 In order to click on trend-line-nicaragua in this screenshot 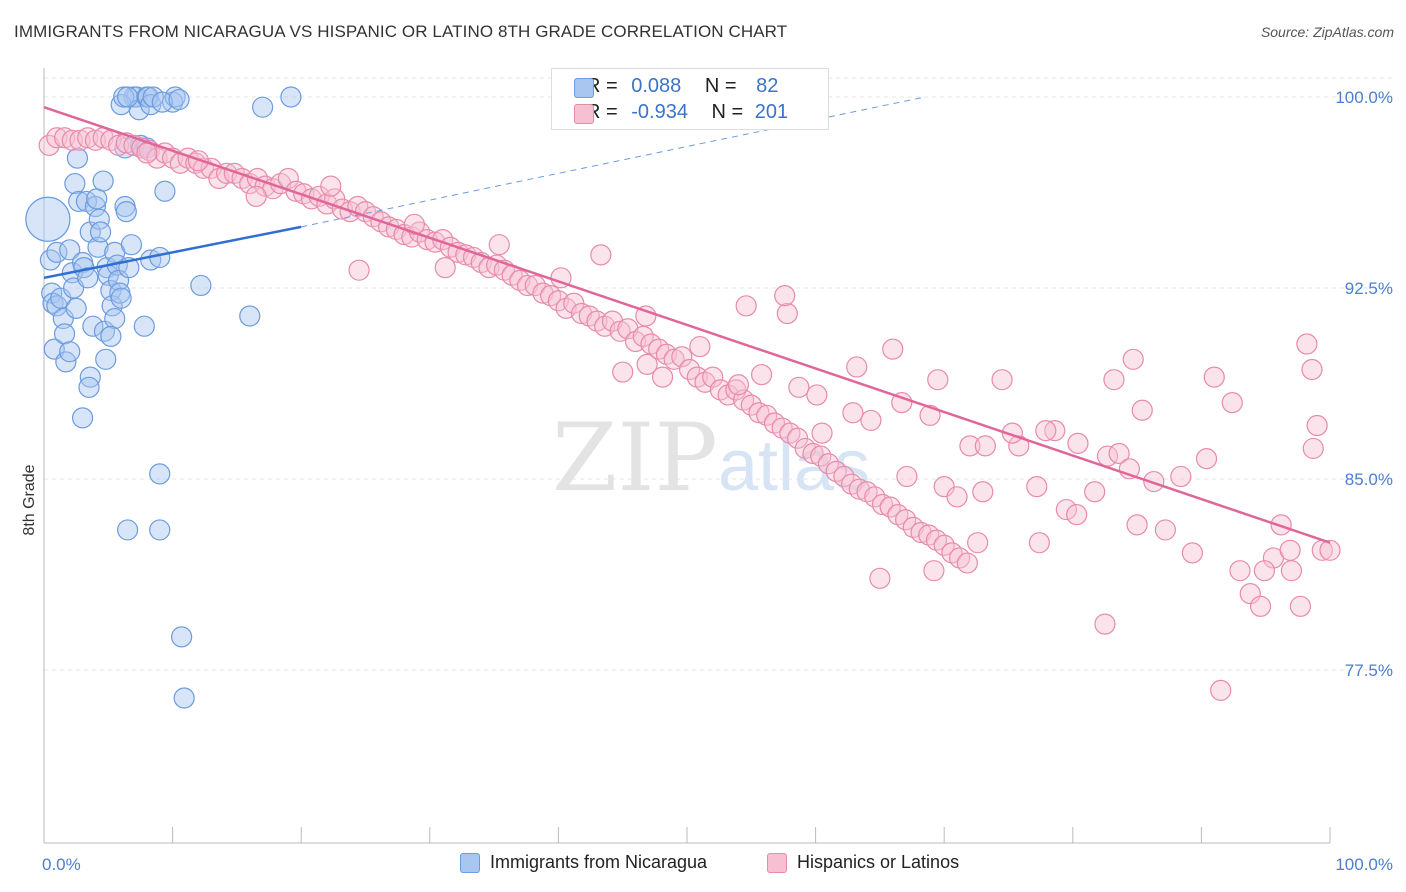, I will do `click(172, 252)`.